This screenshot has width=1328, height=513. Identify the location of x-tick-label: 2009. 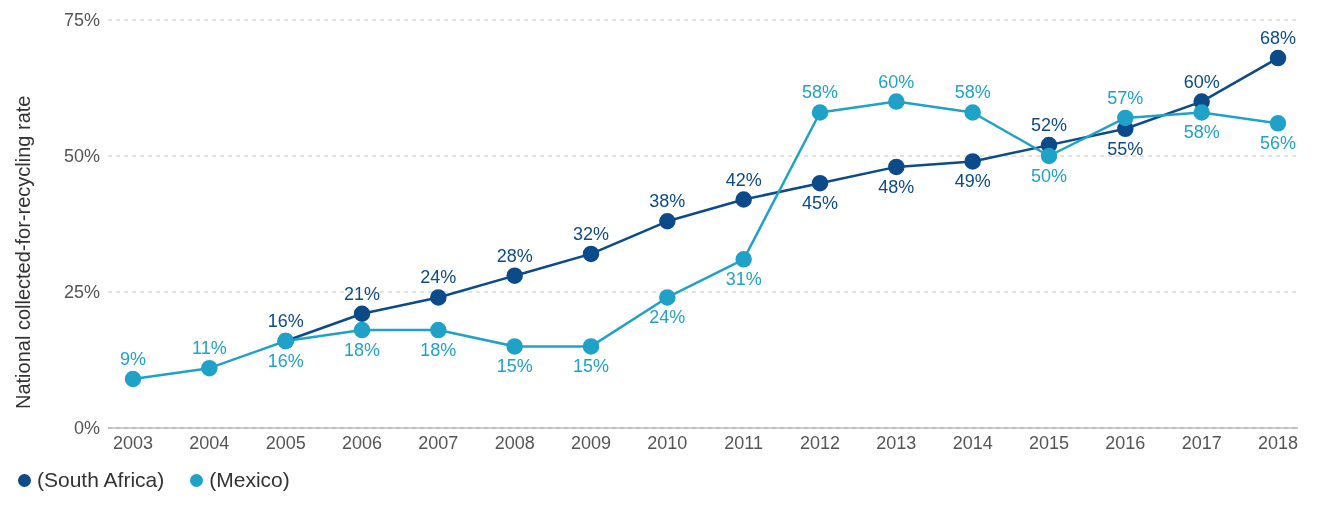
(591, 442).